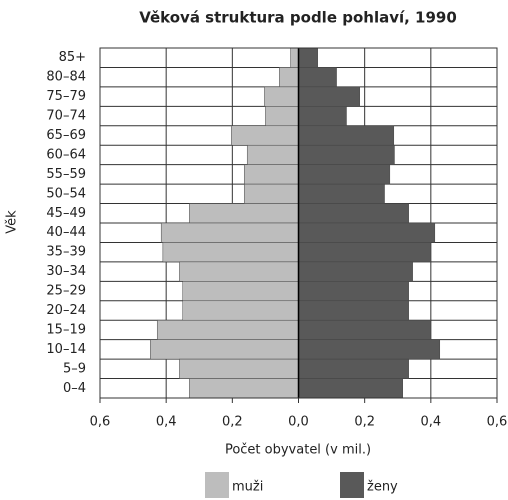 This screenshot has height=500, width=508. Describe the element at coordinates (66, 252) in the screenshot. I see `y-tick-label: 35–39` at that location.